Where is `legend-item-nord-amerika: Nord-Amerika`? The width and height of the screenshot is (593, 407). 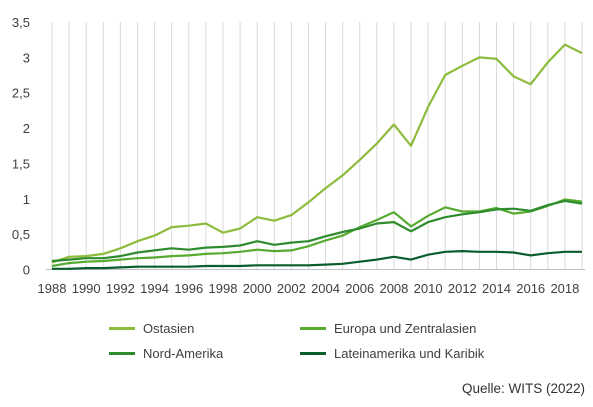
legend-item-nord-amerika: Nord-Amerika is located at coordinates (166, 353).